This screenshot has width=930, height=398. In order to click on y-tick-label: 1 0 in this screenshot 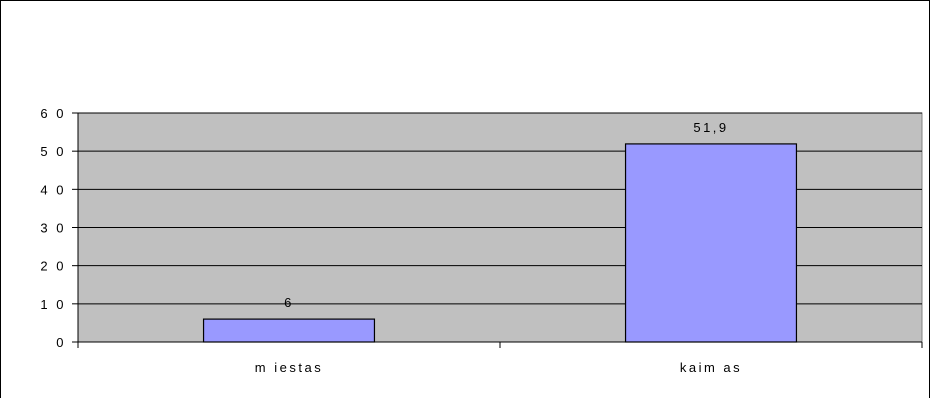, I will do `click(53, 304)`.